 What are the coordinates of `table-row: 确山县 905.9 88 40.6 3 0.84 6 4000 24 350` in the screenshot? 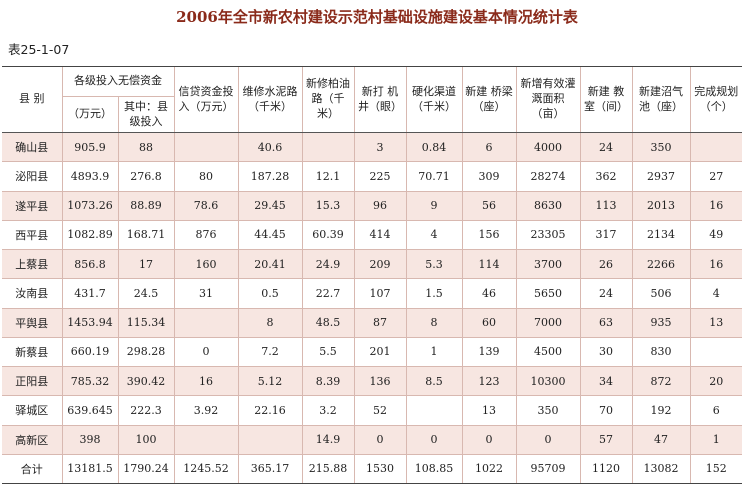 It's located at (372, 147).